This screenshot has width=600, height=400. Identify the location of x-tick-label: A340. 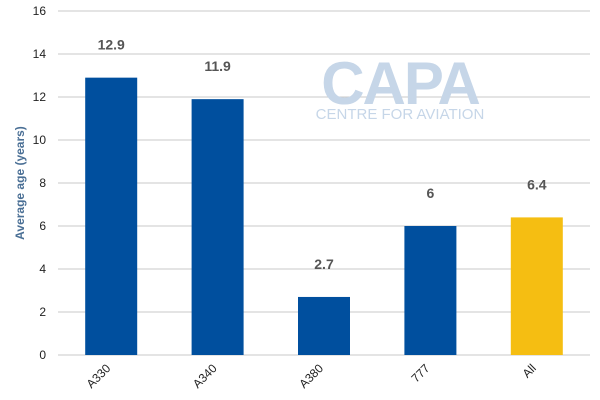
(205, 376).